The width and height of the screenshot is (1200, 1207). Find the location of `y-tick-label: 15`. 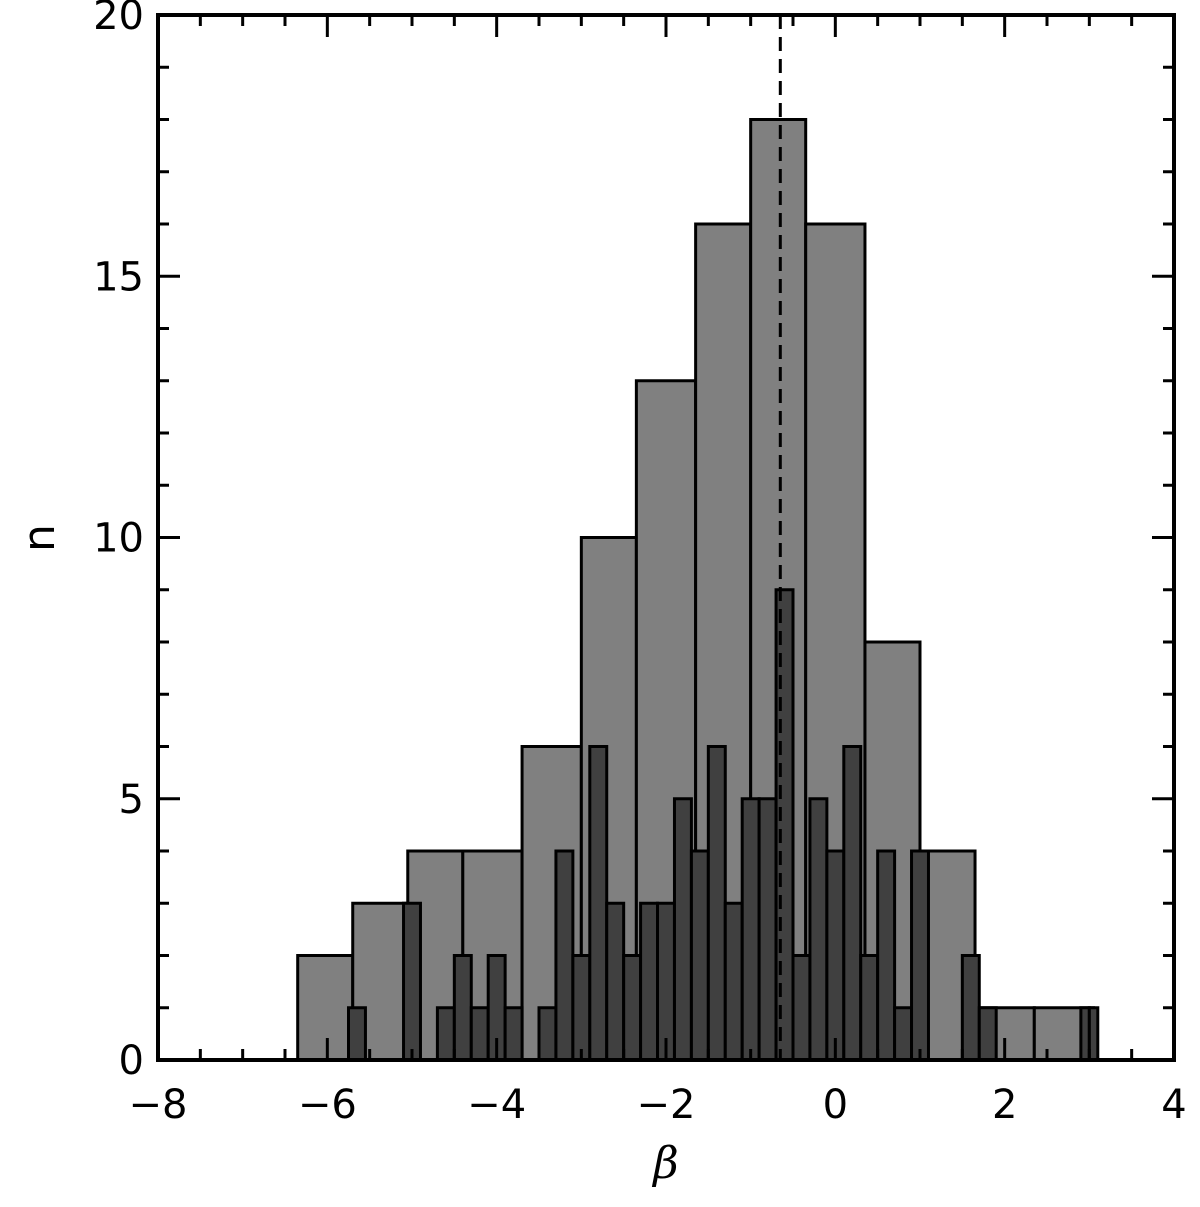

y-tick-label: 15 is located at coordinates (118, 277).